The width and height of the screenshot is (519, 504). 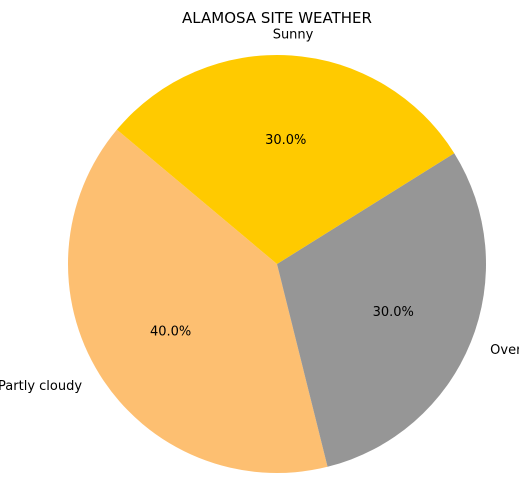 I want to click on slice-label-partly-cloudy: Partly cloudy, so click(x=41, y=386).